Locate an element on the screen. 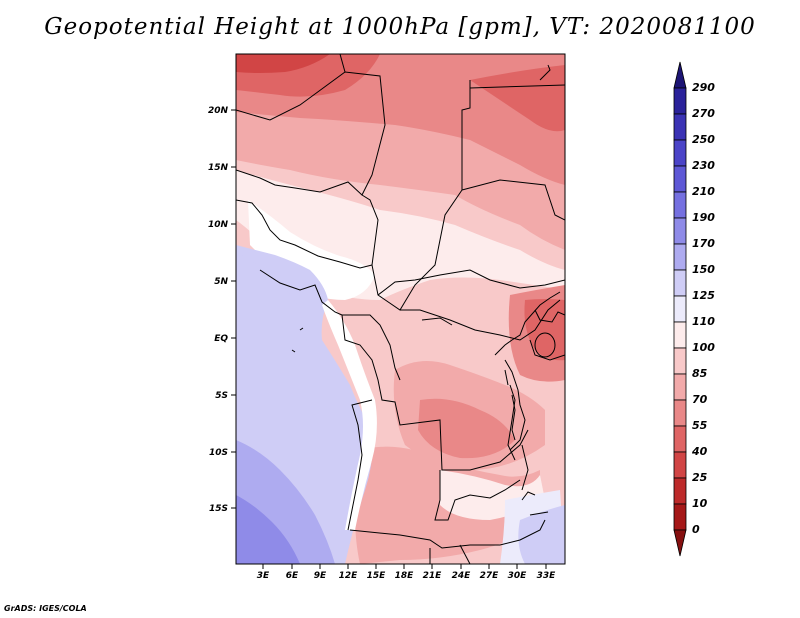  colorbar-label: 100 is located at coordinates (703, 347).